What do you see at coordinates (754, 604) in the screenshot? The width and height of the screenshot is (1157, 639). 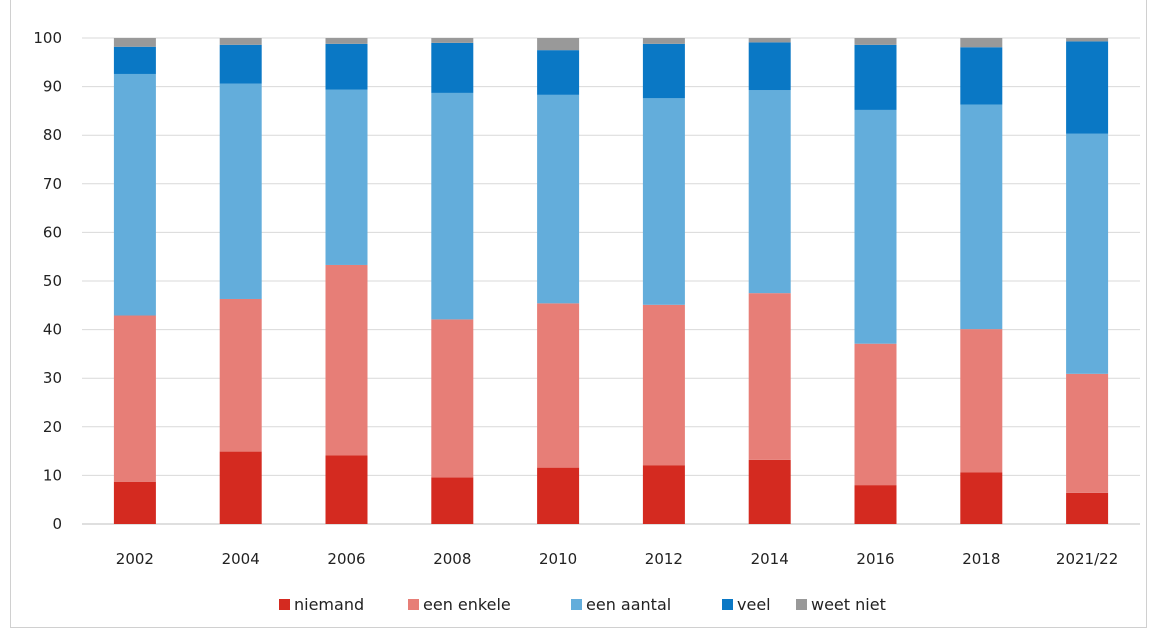 I see `legend-label: veel` at bounding box center [754, 604].